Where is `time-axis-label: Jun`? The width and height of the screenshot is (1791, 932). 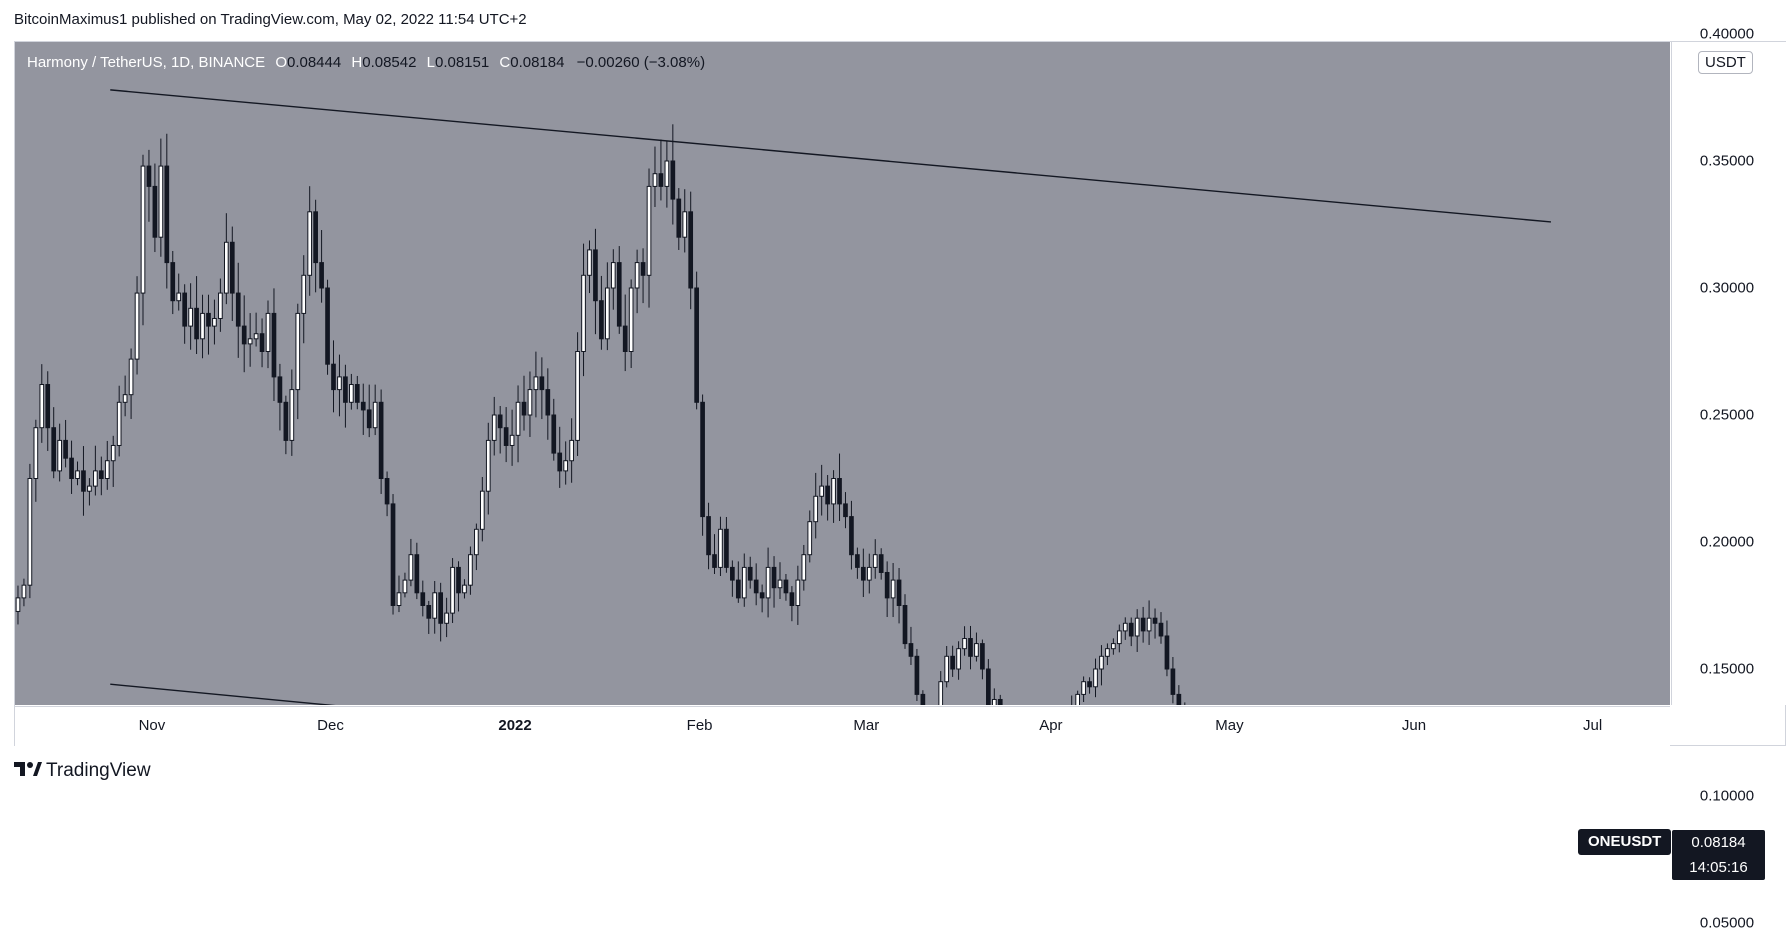 time-axis-label: Jun is located at coordinates (1414, 725).